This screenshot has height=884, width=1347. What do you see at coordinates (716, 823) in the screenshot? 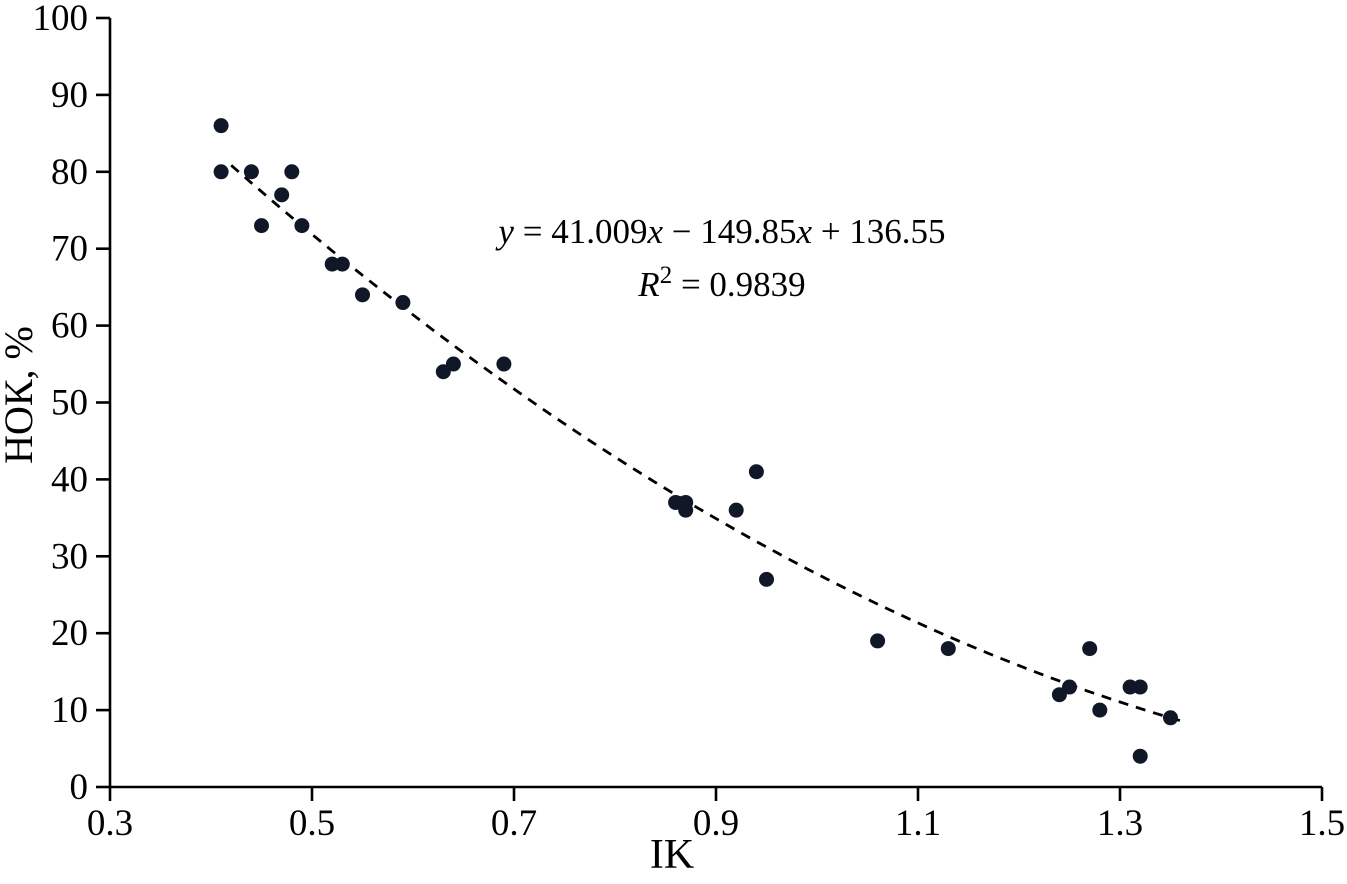
I see `x-tick-label: 0.9` at bounding box center [716, 823].